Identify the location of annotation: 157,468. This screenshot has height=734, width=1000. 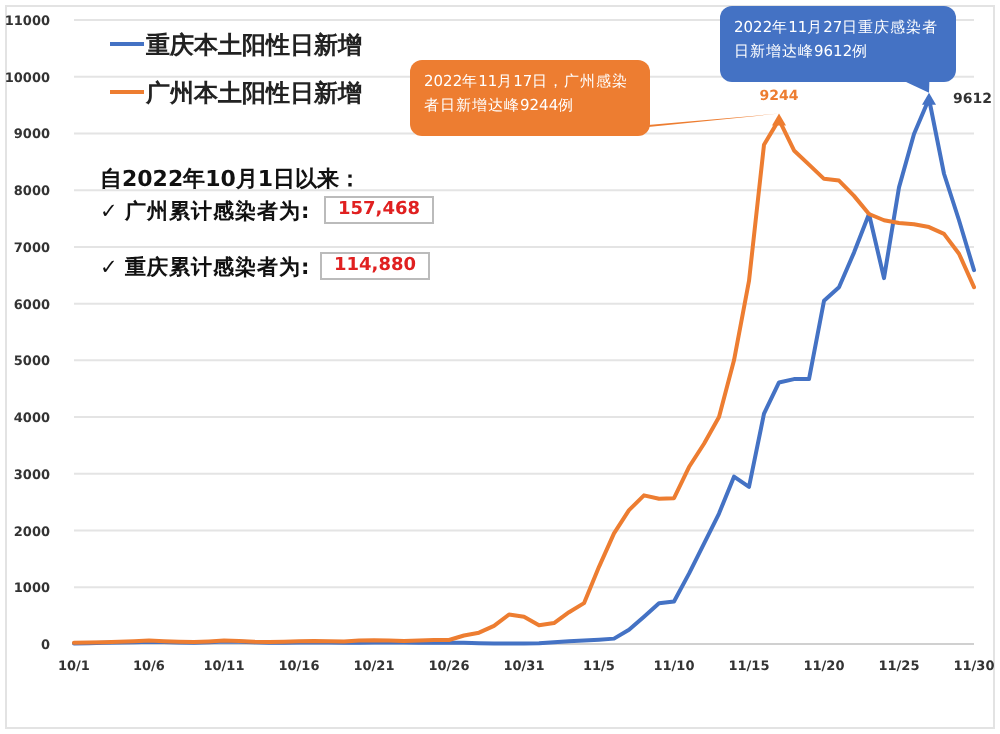
(379, 210).